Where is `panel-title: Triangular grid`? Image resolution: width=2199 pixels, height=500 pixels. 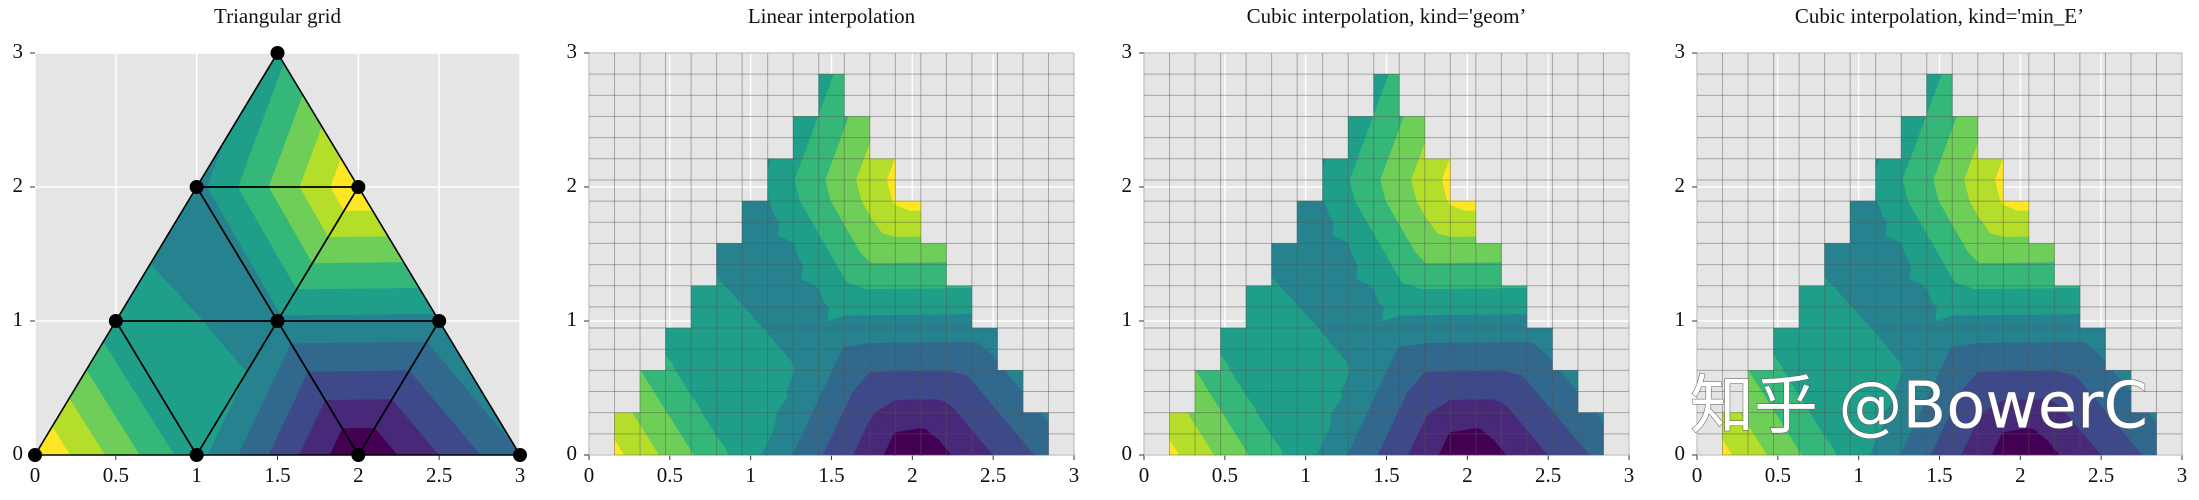
panel-title: Triangular grid is located at coordinates (277, 16).